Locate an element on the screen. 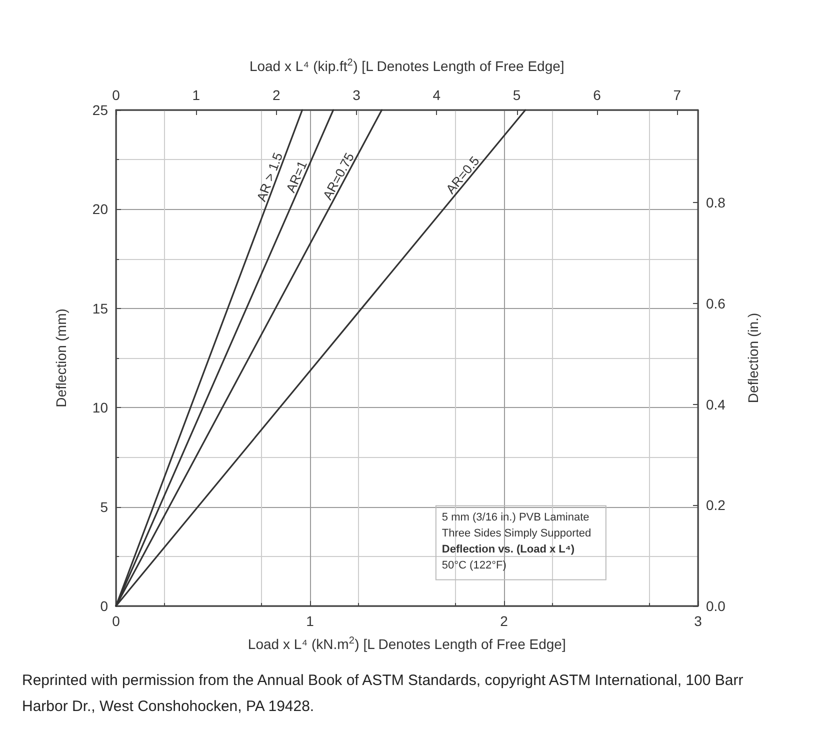 This screenshot has height=732, width=813. x-tick-label: 3 is located at coordinates (698, 621).